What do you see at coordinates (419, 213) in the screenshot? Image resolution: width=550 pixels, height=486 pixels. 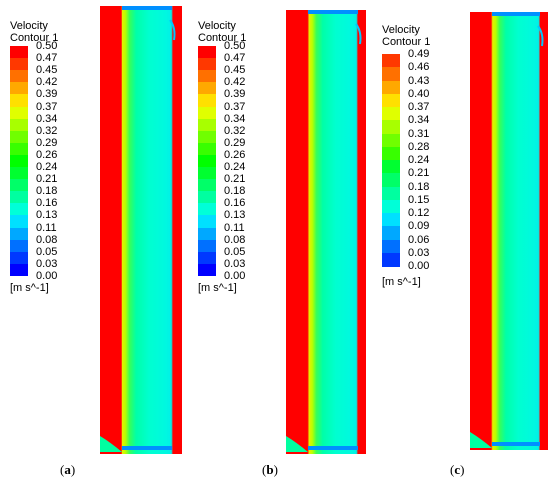 I see `legend-tick-label: 0.12` at bounding box center [419, 213].